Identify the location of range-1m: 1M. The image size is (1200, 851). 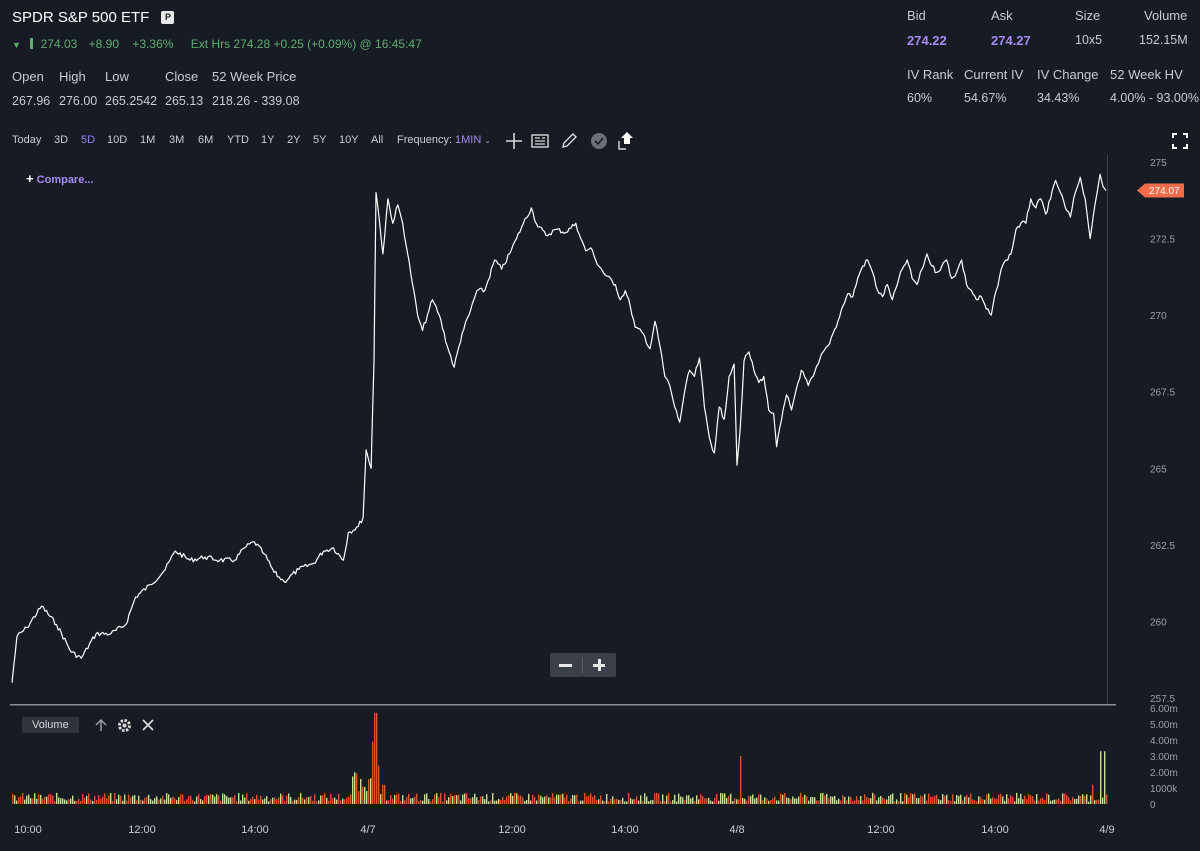
(148, 140).